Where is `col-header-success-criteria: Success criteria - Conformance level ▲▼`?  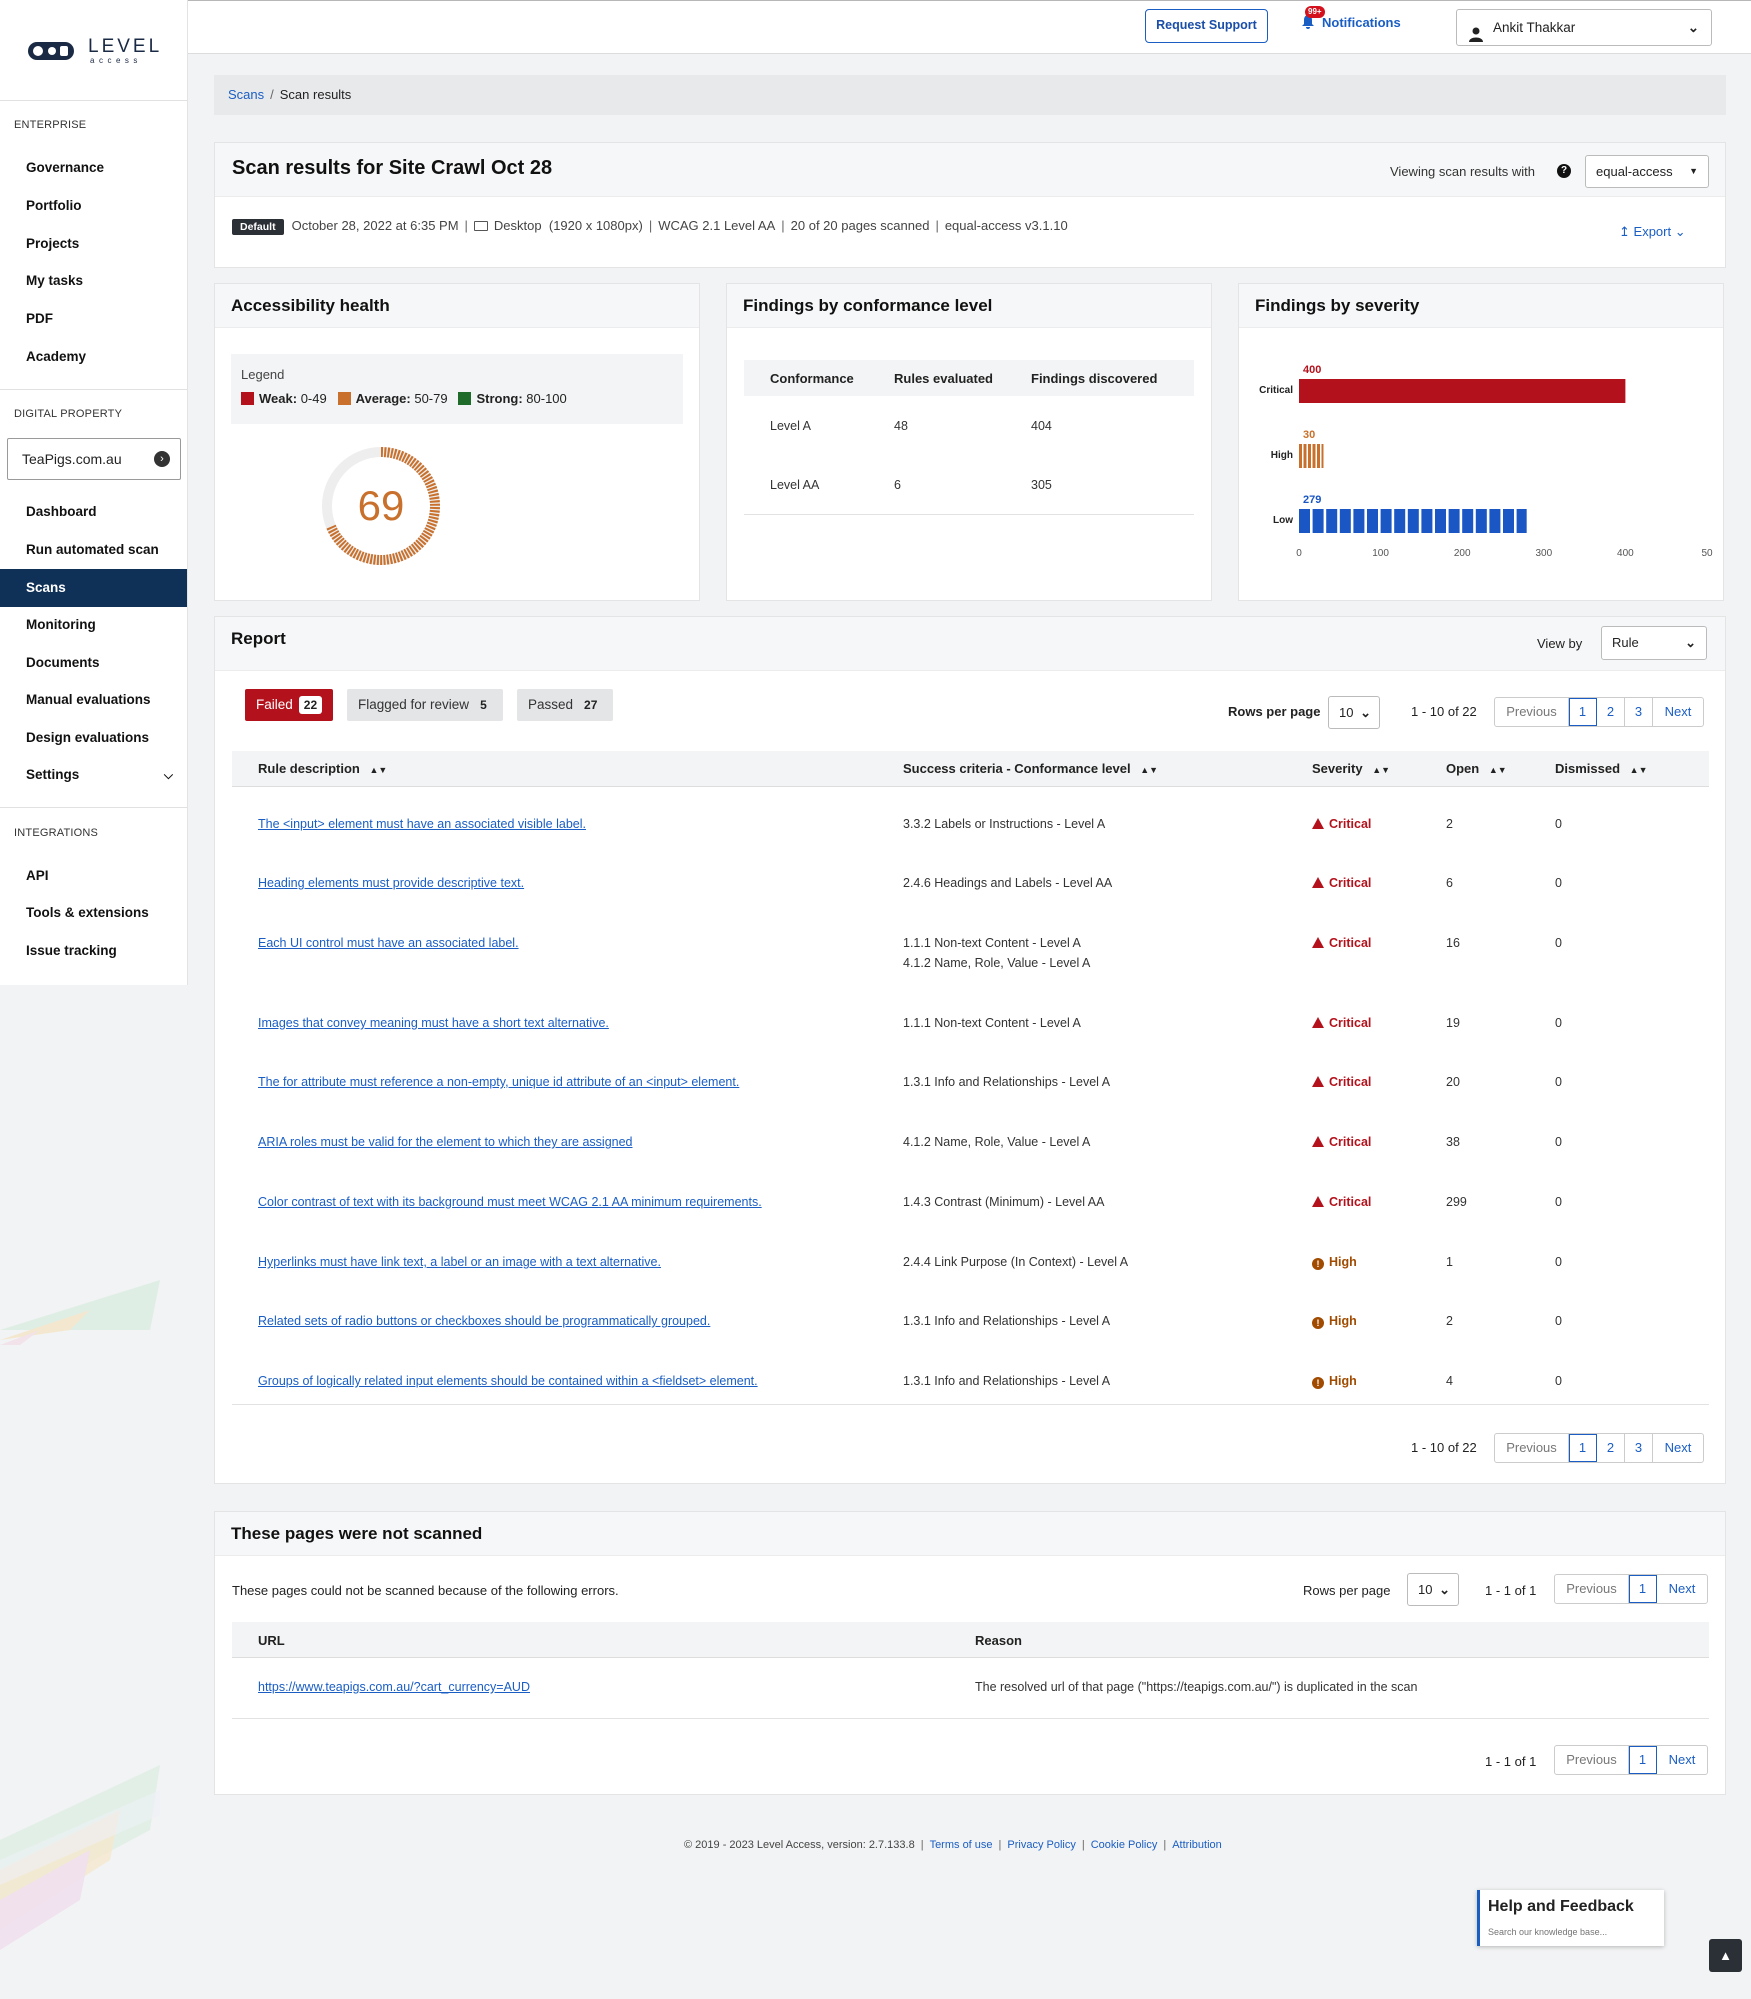
col-header-success-criteria: Success criteria - Conformance level ▲▼ is located at coordinates (1030, 768).